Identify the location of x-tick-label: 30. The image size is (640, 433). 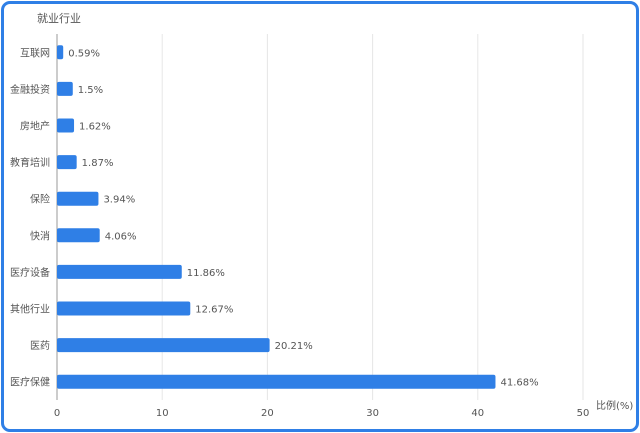
(372, 413).